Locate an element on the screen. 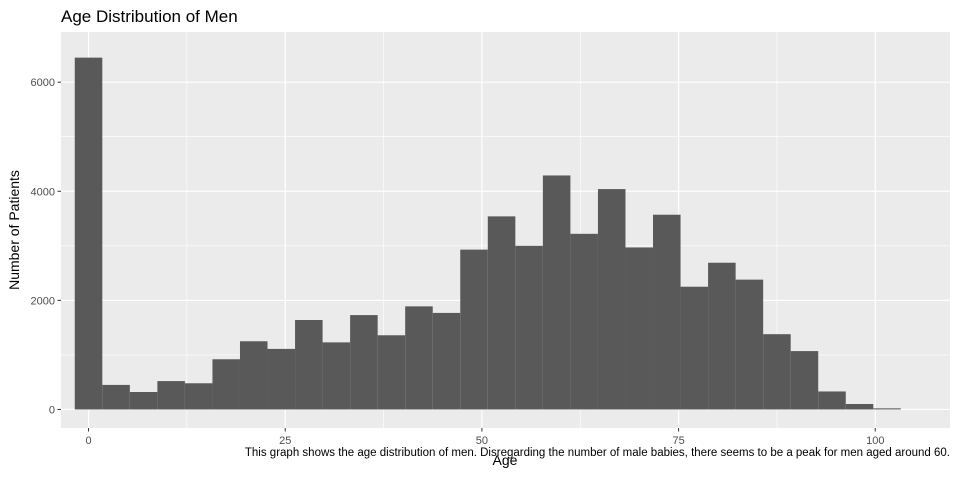  x-axis-ticks: 0 25 50 75 100 is located at coordinates (484, 437).